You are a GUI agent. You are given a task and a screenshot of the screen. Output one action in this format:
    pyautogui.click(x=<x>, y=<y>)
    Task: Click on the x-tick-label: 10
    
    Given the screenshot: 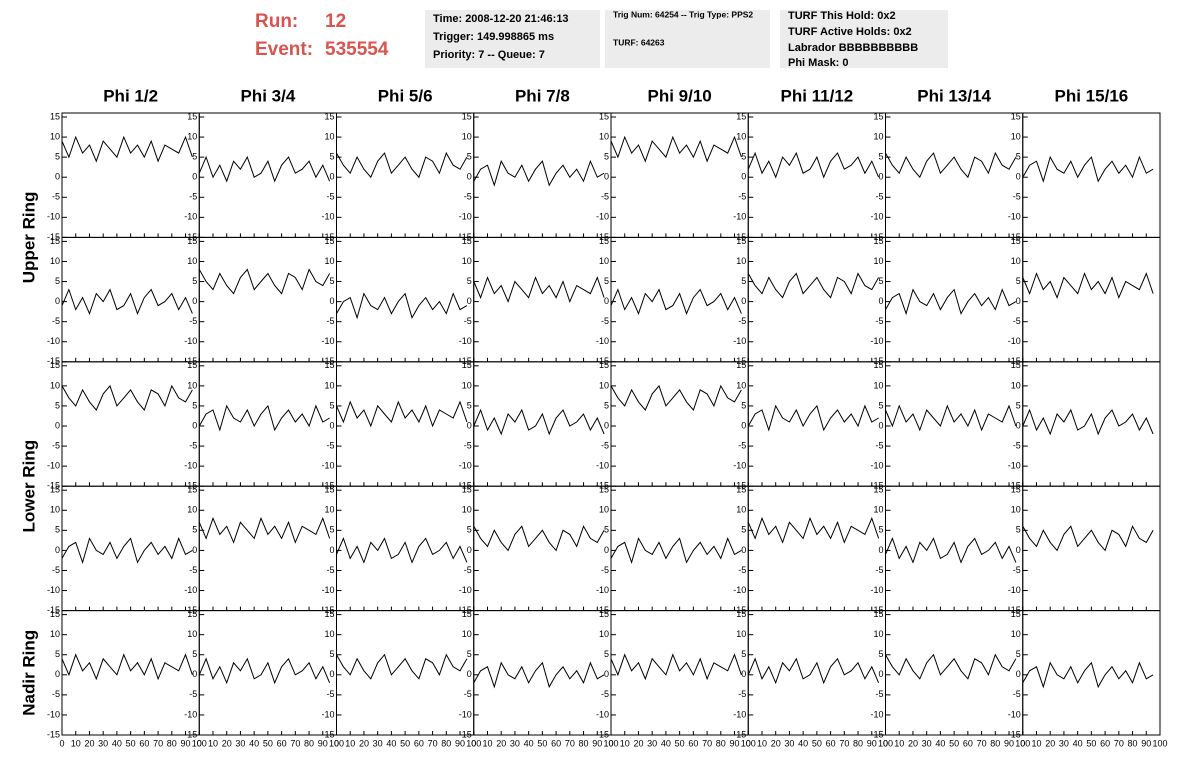 What is the action you would take?
    pyautogui.click(x=625, y=743)
    